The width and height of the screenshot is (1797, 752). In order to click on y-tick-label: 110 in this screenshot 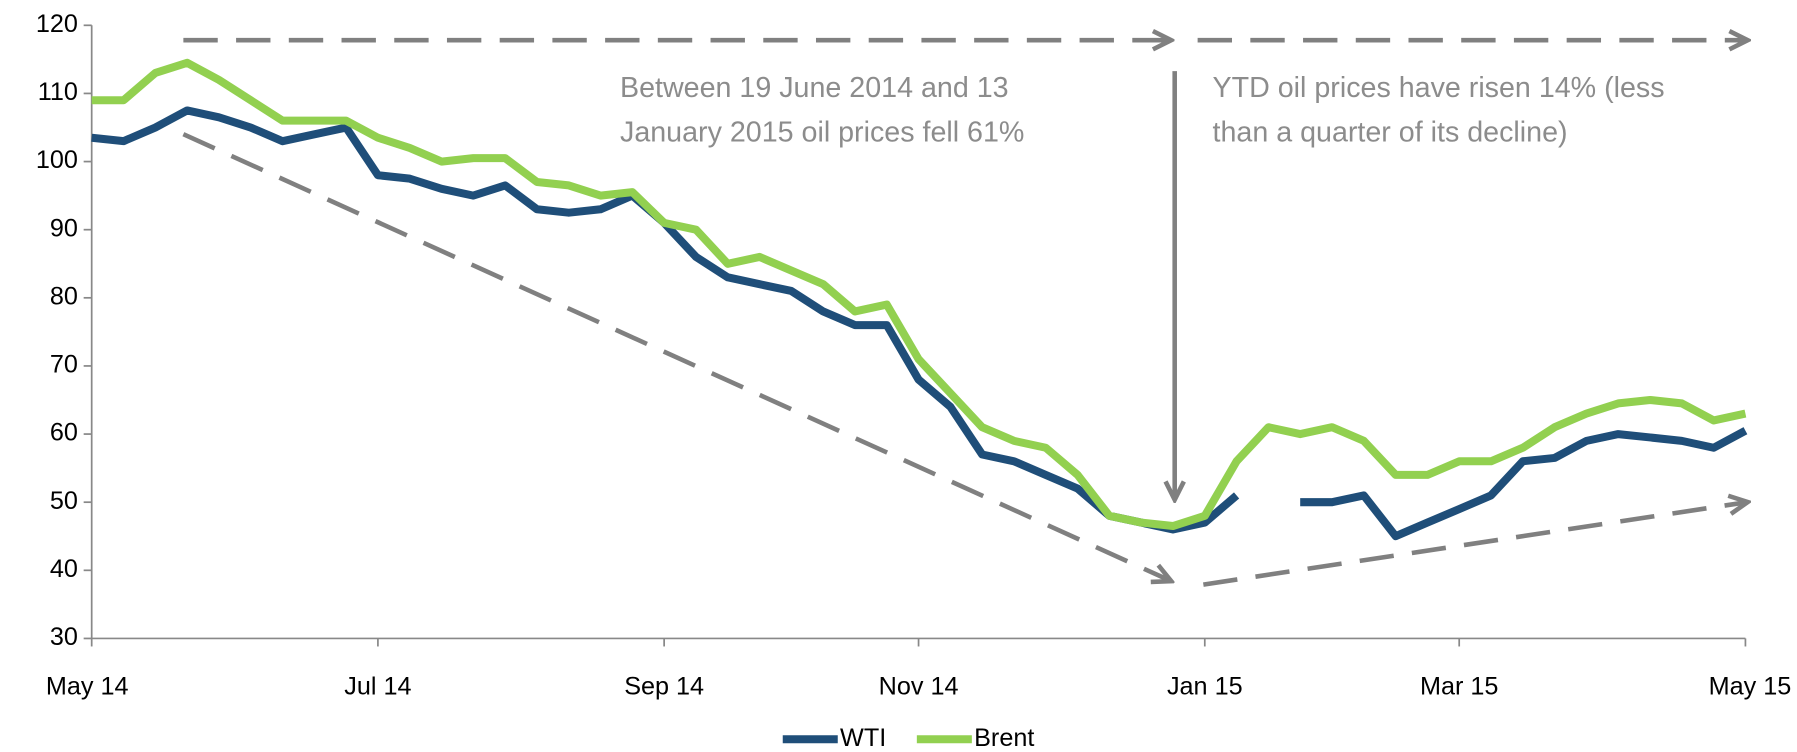, I will do `click(58, 92)`.